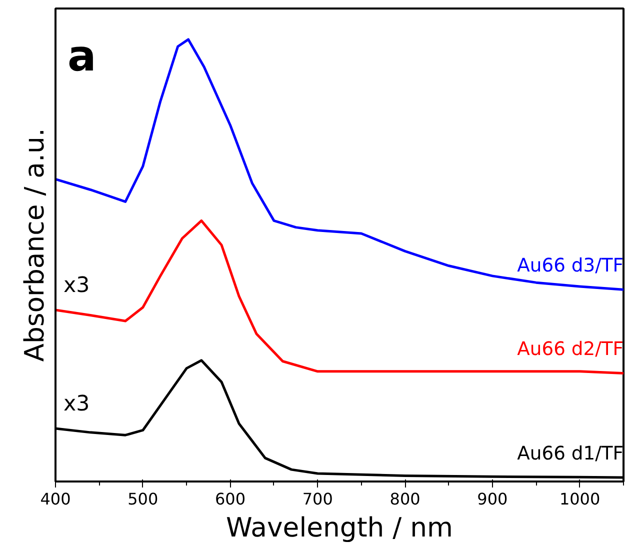 The width and height of the screenshot is (625, 546). Describe the element at coordinates (570, 265) in the screenshot. I see `series-label: Au66 d3/TF` at that location.